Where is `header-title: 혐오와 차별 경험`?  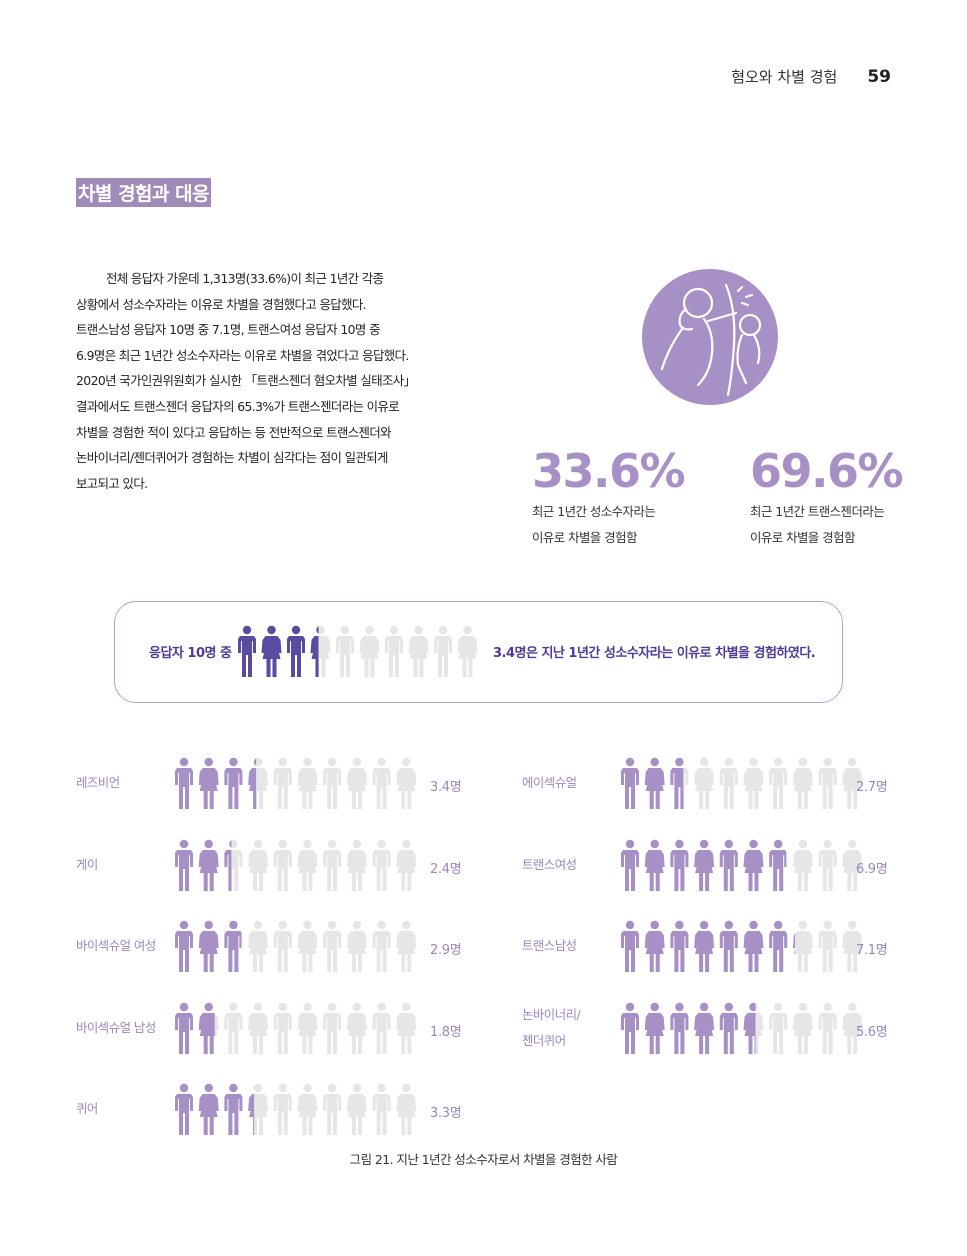
header-title: 혐오와 차별 경험 is located at coordinates (784, 77).